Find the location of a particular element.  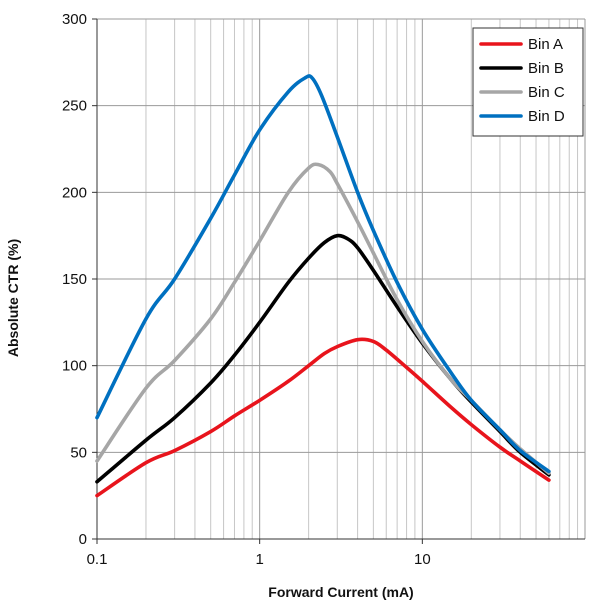

legend: Bin A Bin B Bin C Bin D is located at coordinates (528, 82).